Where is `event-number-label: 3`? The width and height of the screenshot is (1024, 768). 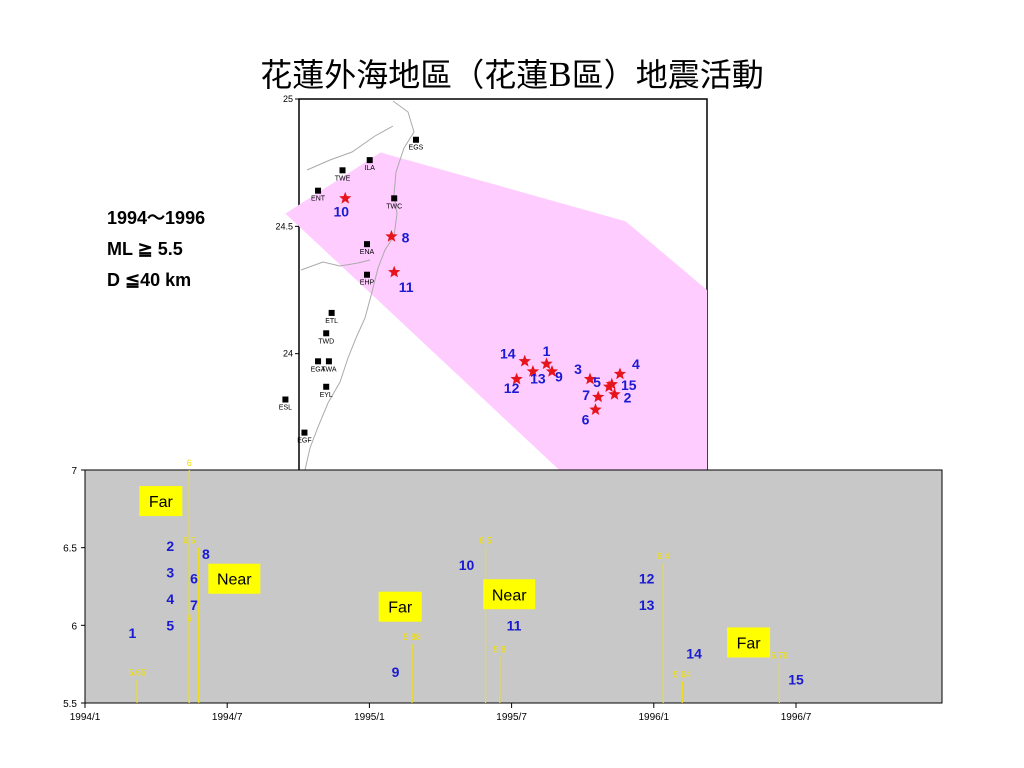 event-number-label: 3 is located at coordinates (170, 573).